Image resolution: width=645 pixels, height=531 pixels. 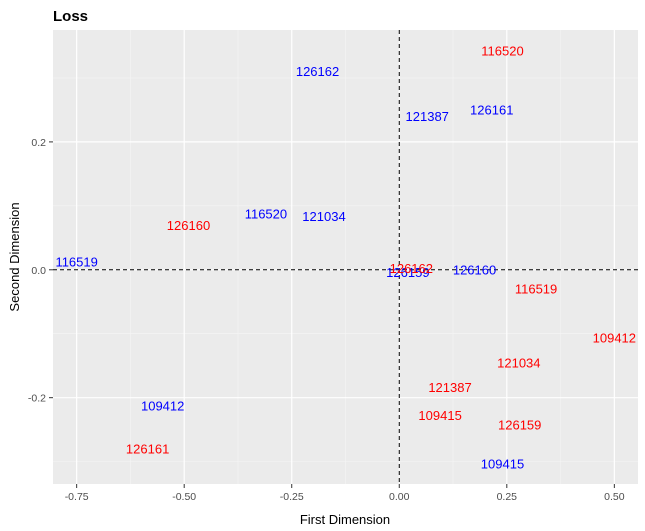 What do you see at coordinates (70, 16) in the screenshot?
I see `chart-title: Loss` at bounding box center [70, 16].